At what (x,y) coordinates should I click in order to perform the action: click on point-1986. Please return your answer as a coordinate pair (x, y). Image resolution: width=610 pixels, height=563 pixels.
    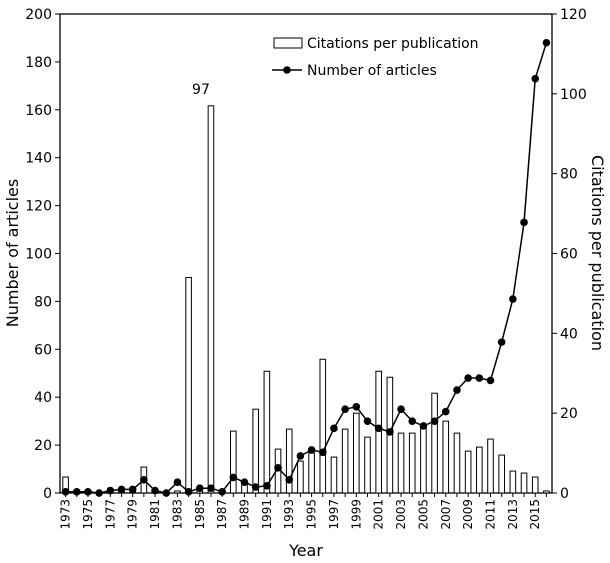
    Looking at the image, I should click on (211, 488).